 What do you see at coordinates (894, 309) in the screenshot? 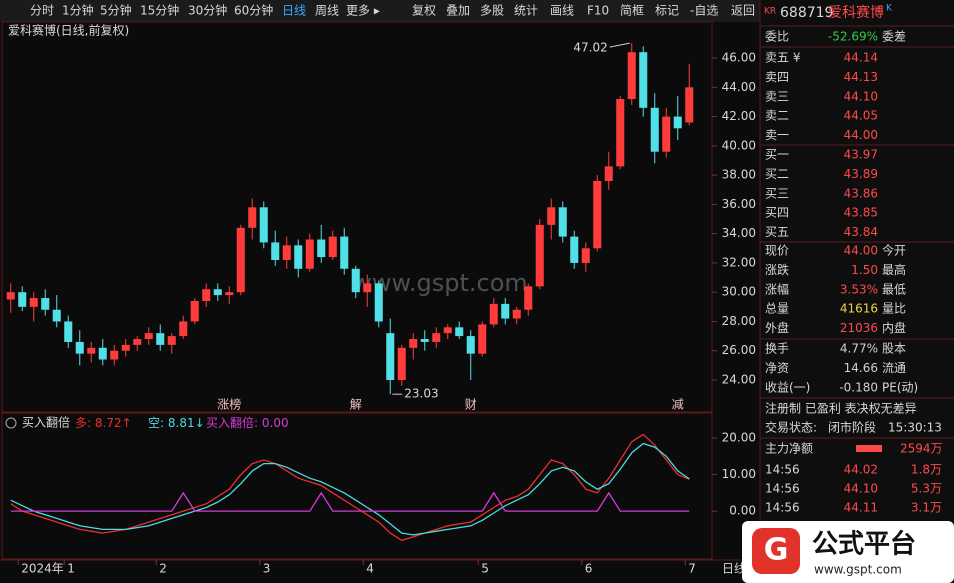
I see `stat-label: 量比` at bounding box center [894, 309].